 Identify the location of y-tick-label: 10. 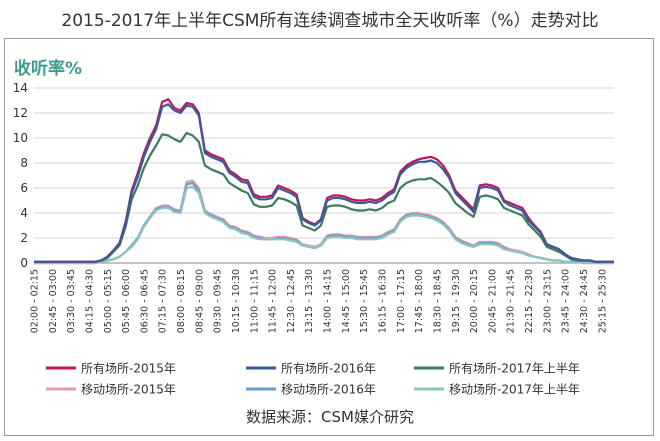
(20, 138).